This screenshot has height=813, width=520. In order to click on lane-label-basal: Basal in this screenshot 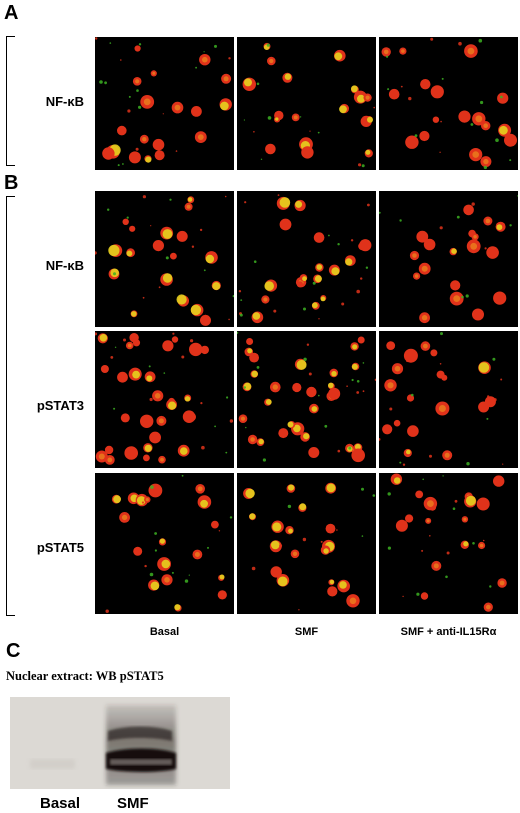, I will do `click(60, 803)`.